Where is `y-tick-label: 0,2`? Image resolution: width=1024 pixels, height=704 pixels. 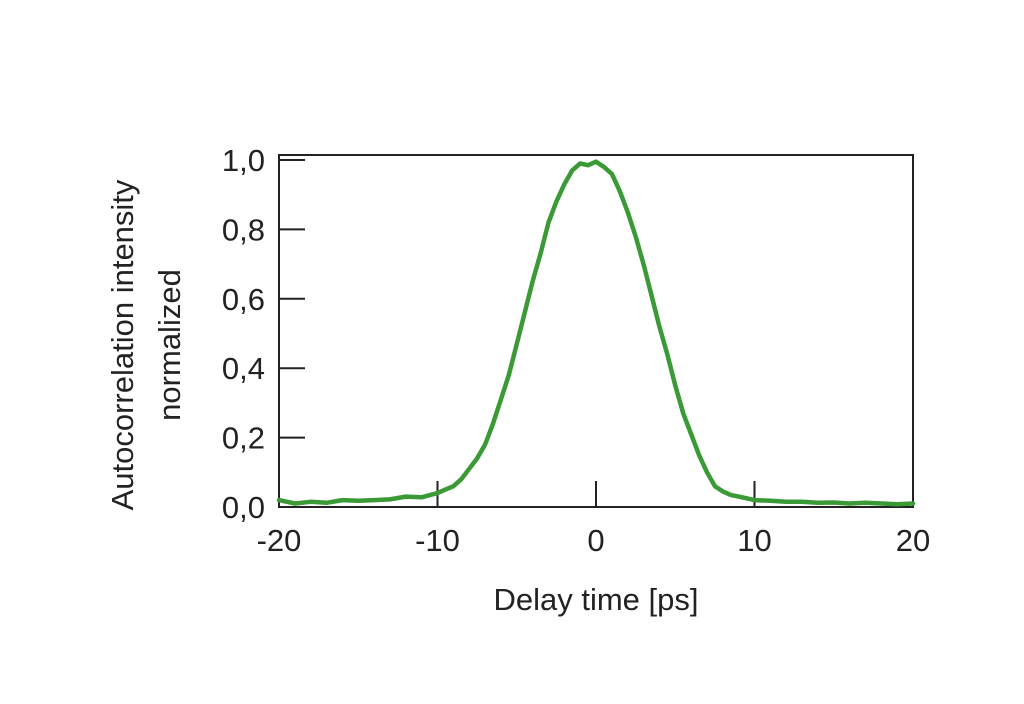
y-tick-label: 0,2 is located at coordinates (243, 438).